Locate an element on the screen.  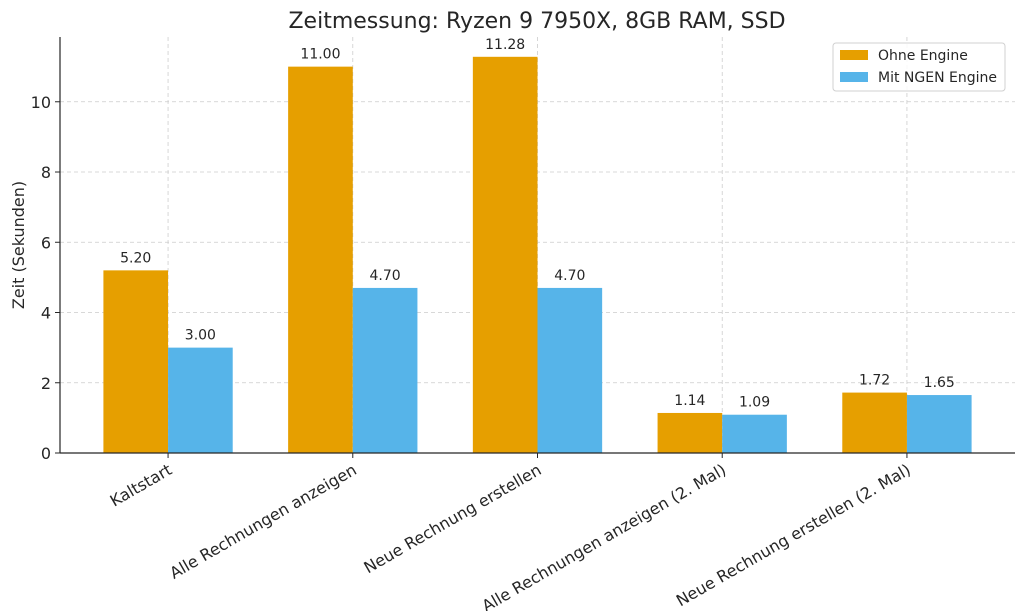
data-label: 1.72 is located at coordinates (874, 381).